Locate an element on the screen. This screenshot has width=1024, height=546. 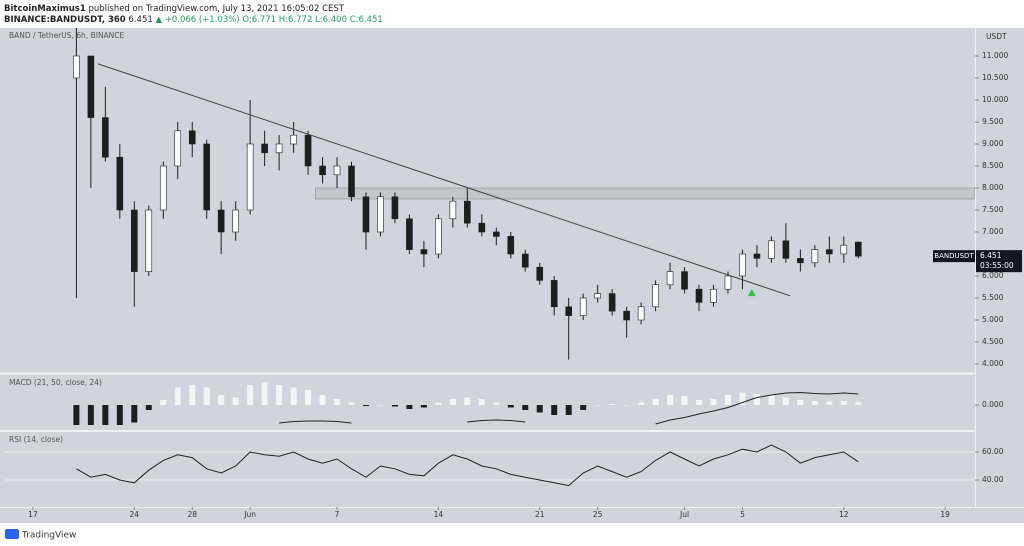
pane-title: RSI (14, close) is located at coordinates (36, 439).